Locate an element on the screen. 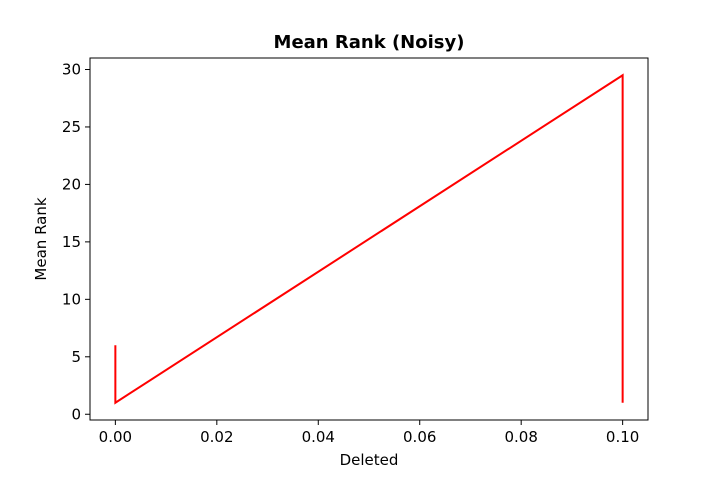 Image resolution: width=720 pixels, height=480 pixels. chart-title: Mean Rank (Noisy) is located at coordinates (369, 42).